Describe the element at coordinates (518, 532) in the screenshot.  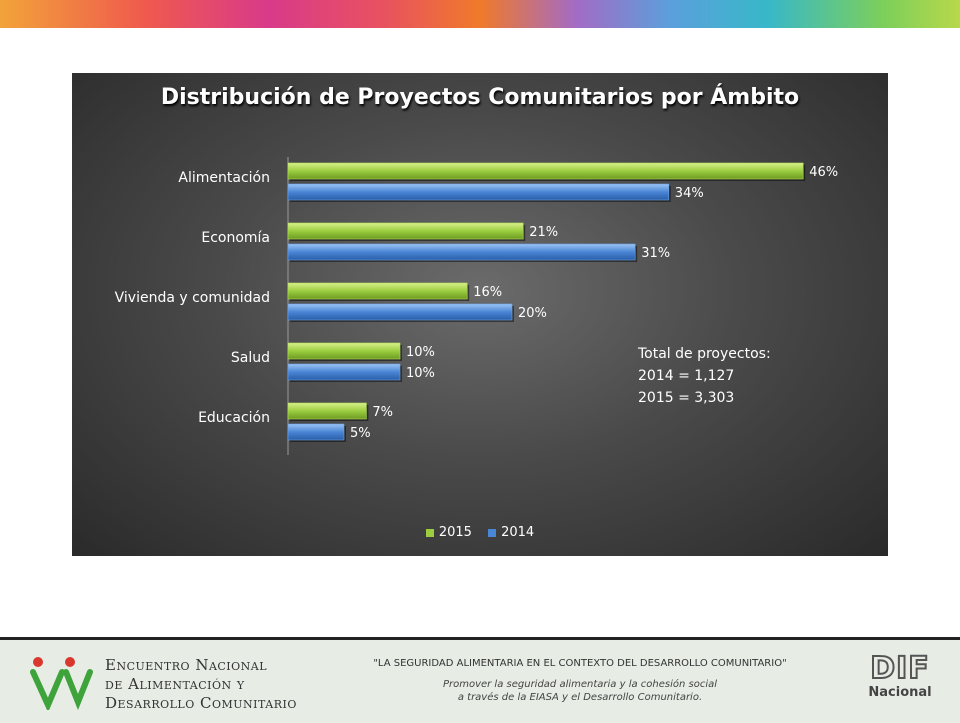
I see `legend-label-2014: 2014` at that location.